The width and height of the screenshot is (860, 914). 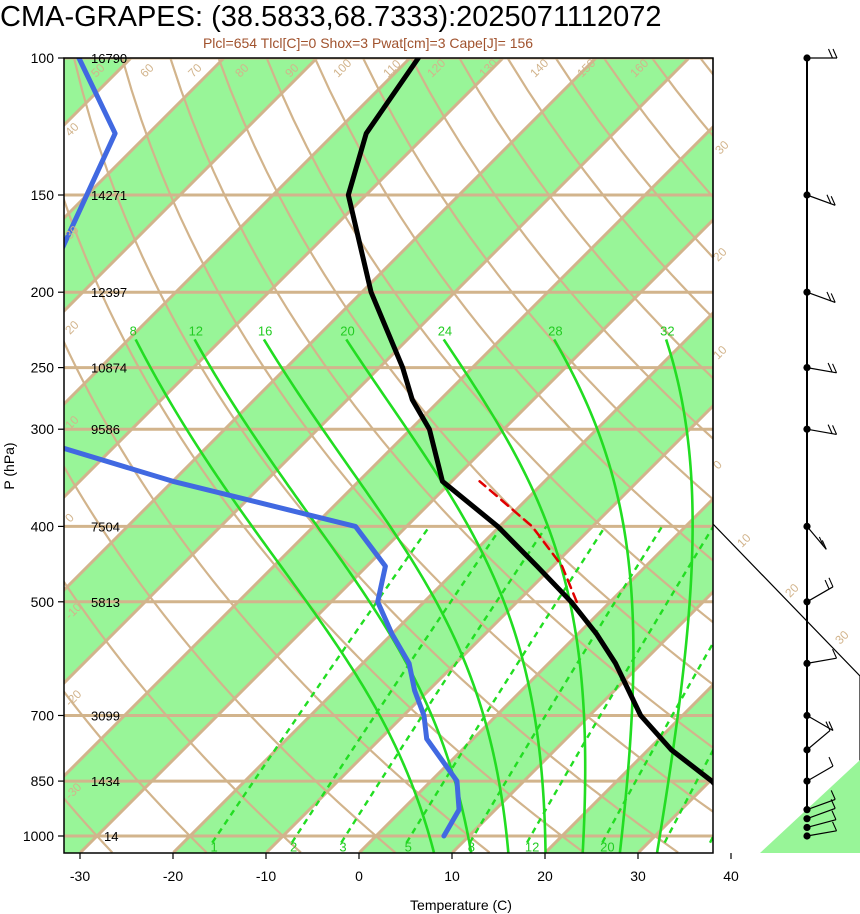 I want to click on y-axis-label: P (hPa), so click(x=9, y=465).